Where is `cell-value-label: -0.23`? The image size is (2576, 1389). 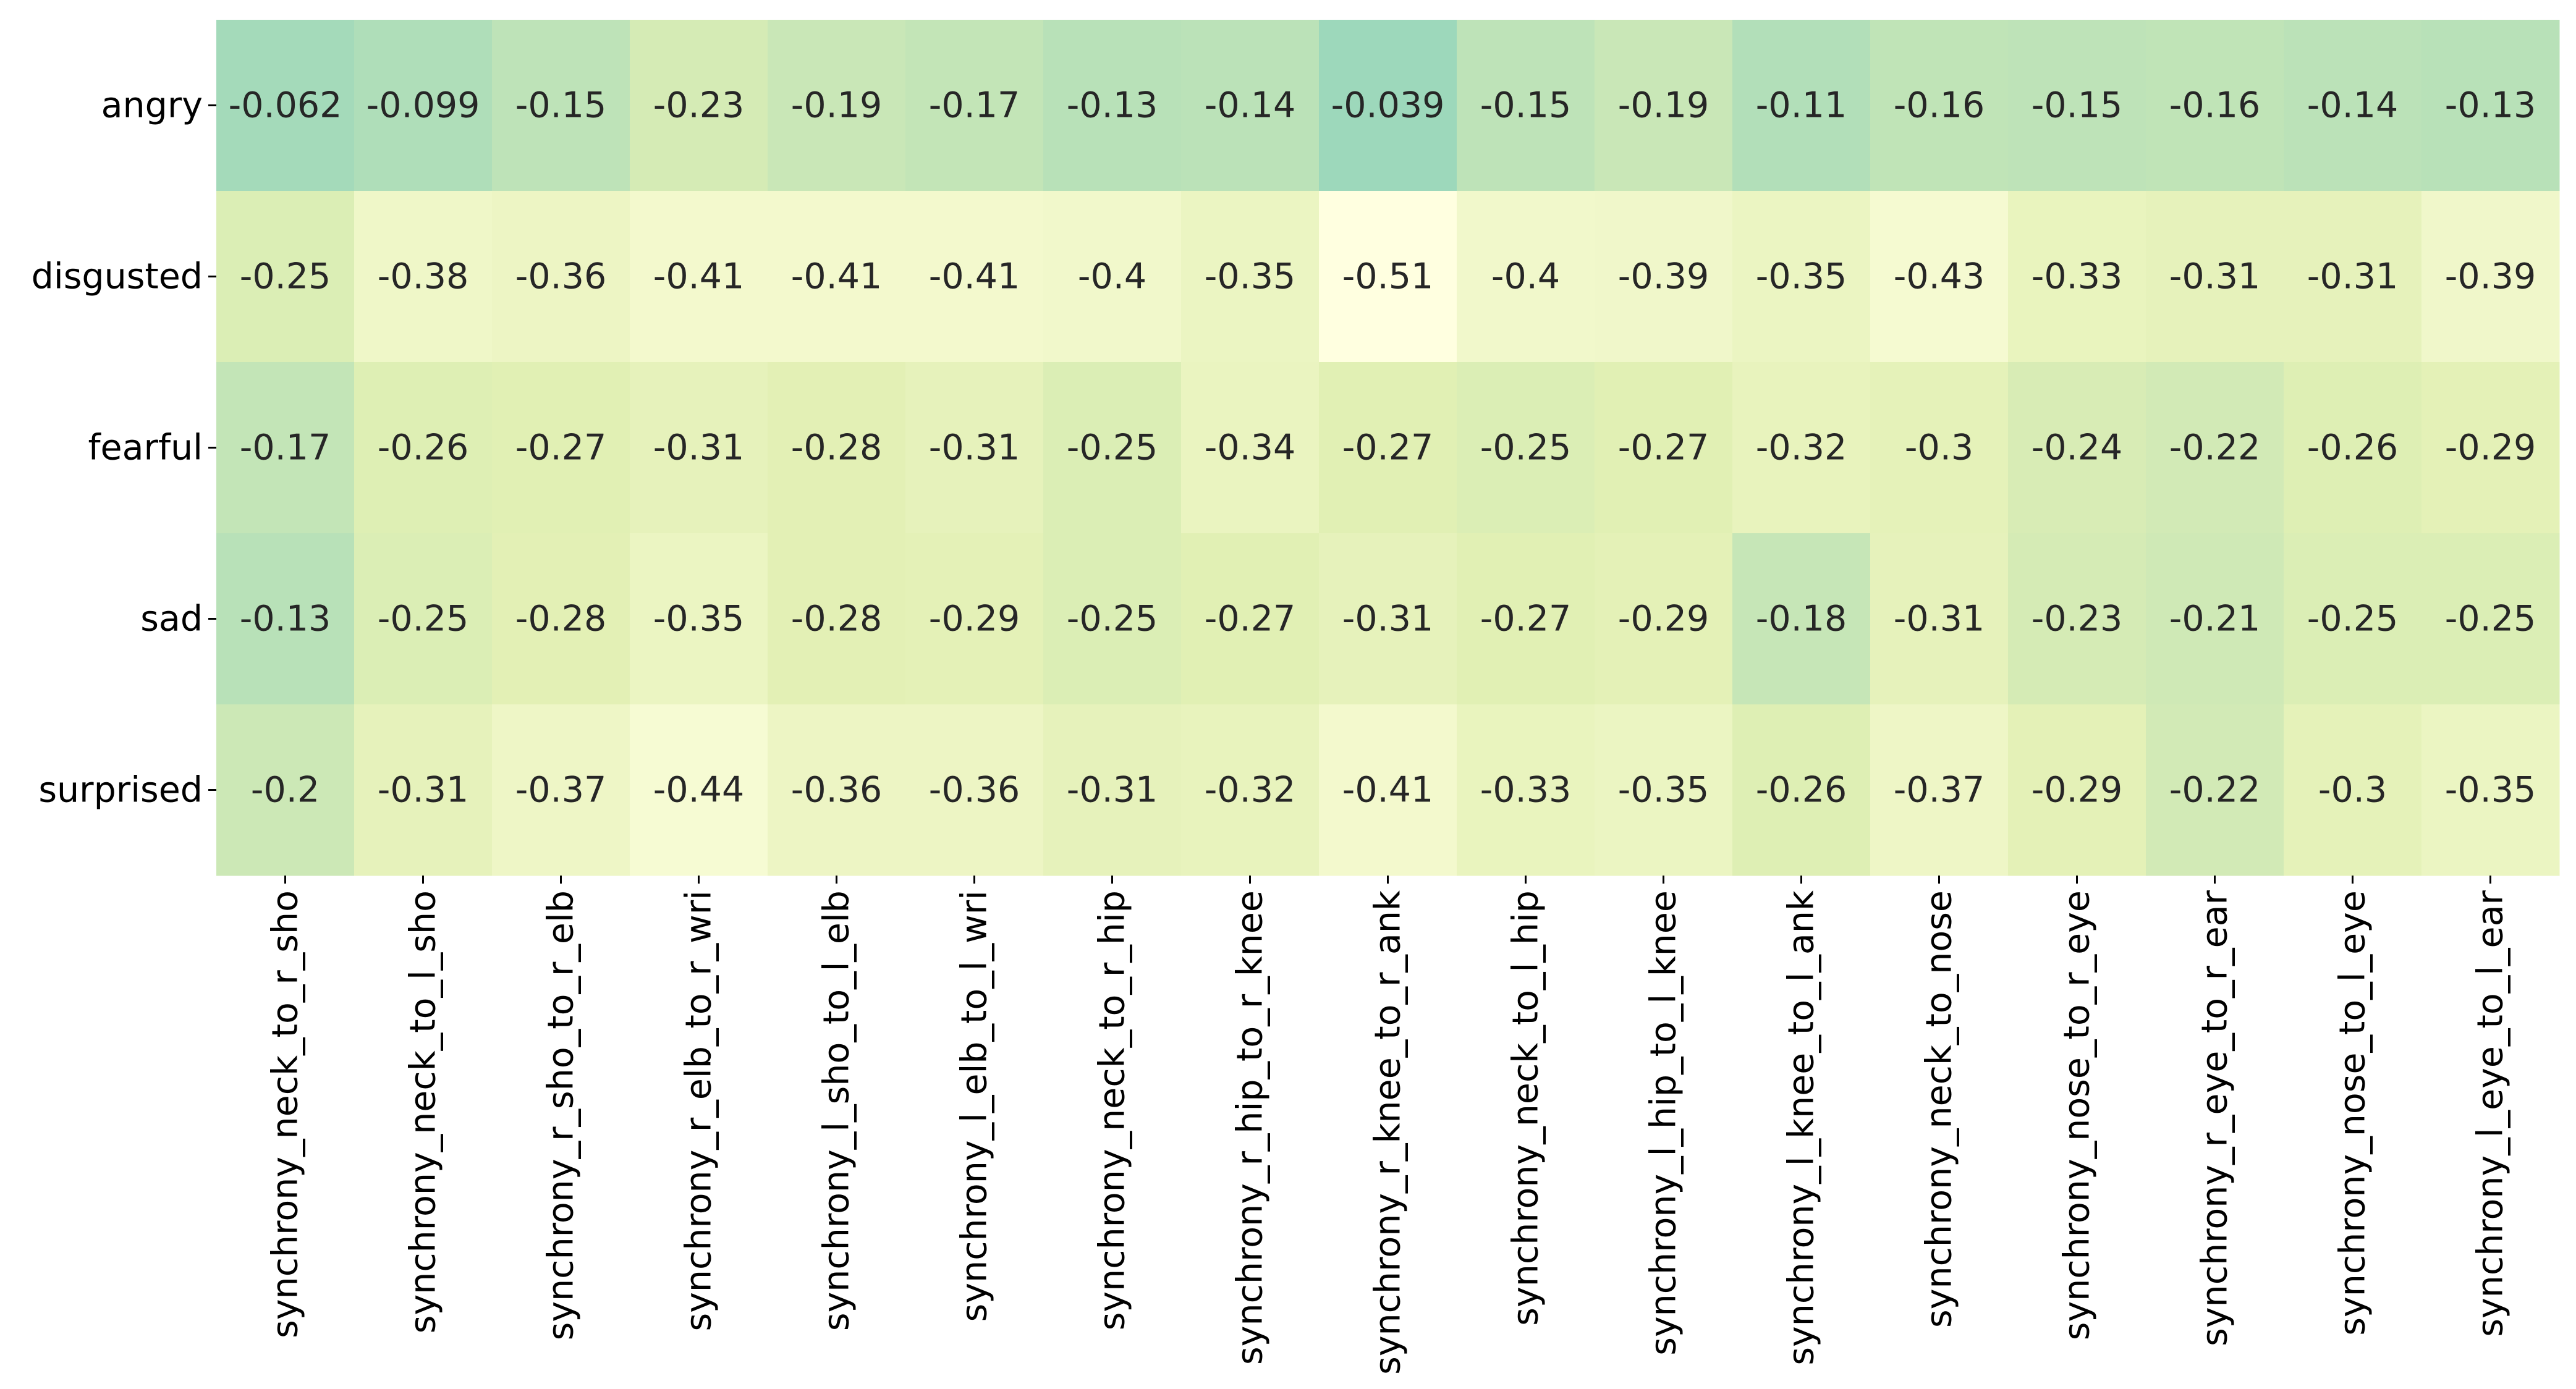
cell-value-label: -0.23 is located at coordinates (698, 106).